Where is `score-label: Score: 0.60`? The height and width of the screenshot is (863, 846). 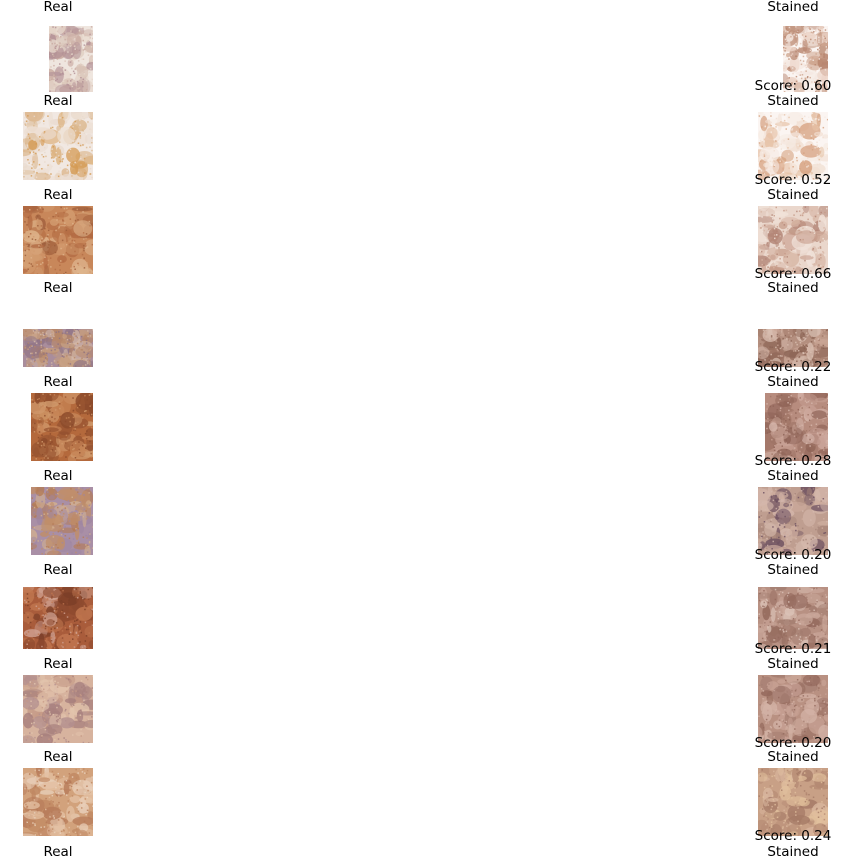 score-label: Score: 0.60 is located at coordinates (793, 86).